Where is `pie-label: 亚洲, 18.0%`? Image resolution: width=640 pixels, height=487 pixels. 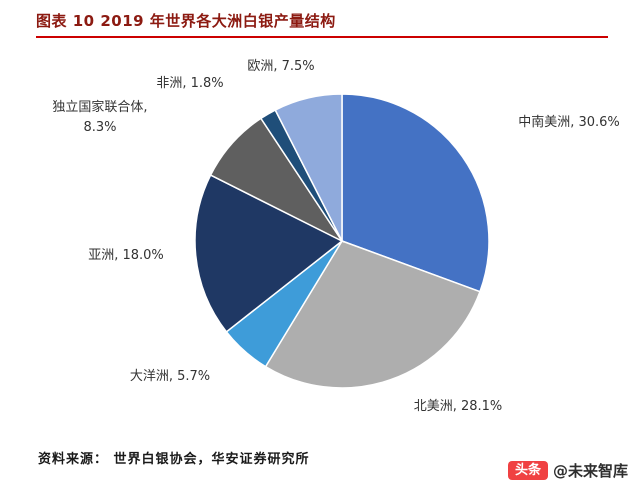 pie-label: 亚洲, 18.0% is located at coordinates (126, 255).